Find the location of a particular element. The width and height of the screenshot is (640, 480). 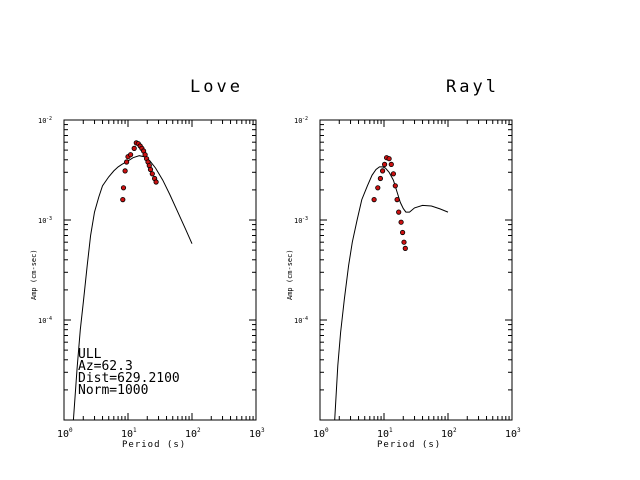

love-y-tick-label-exp: -4 is located at coordinates (49, 319).